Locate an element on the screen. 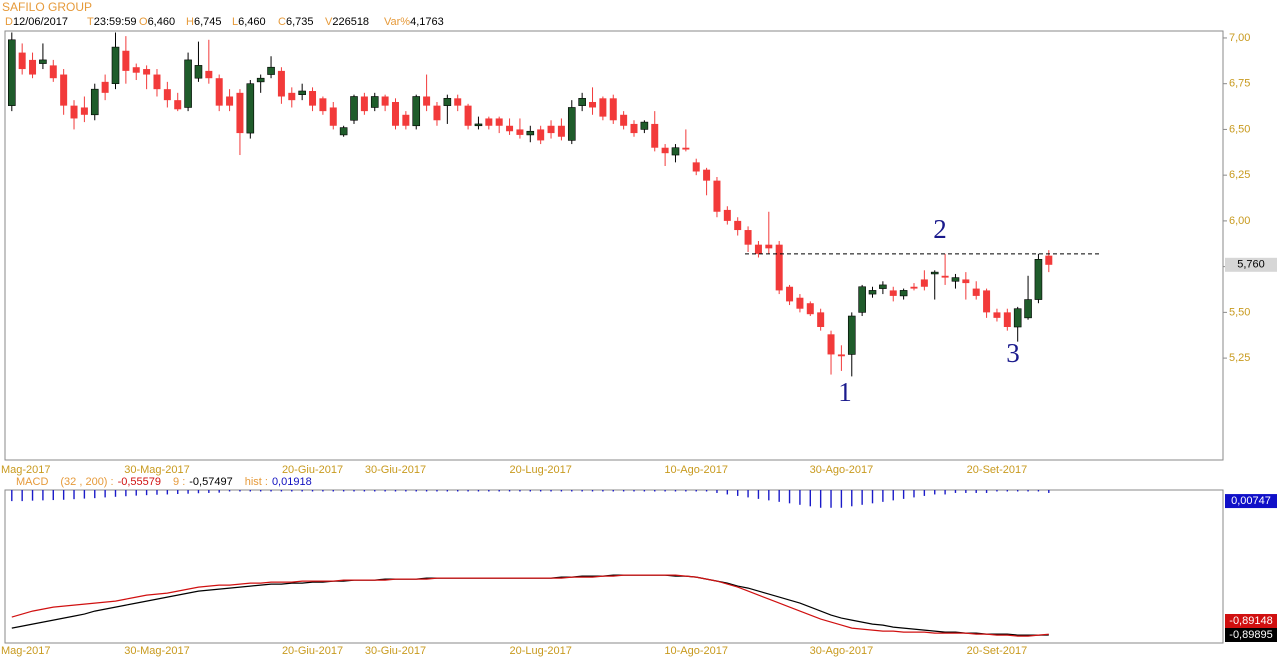 The width and height of the screenshot is (1278, 668). header-field: Var%4,1763 is located at coordinates (414, 22).